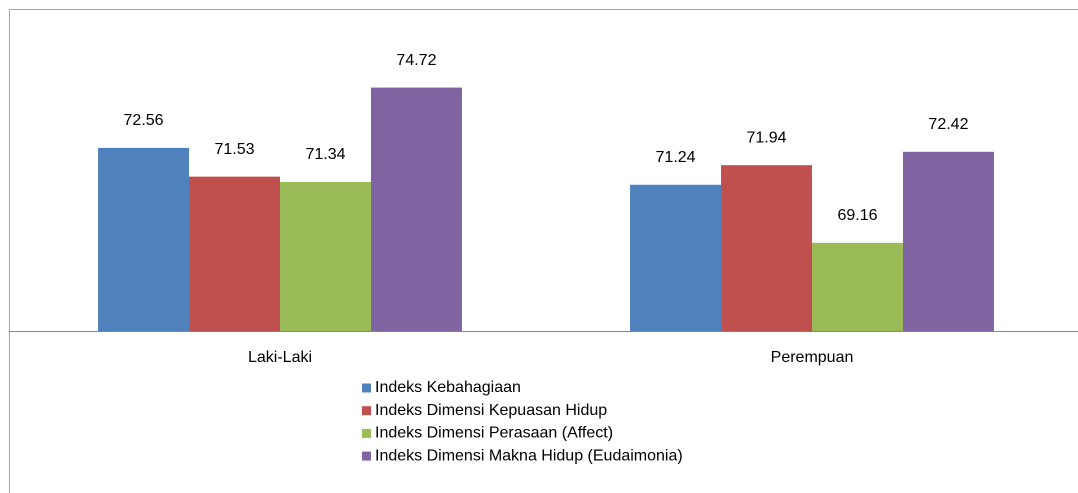 The height and width of the screenshot is (493, 1078). I want to click on x-tick-label: Perempuan, so click(812, 357).